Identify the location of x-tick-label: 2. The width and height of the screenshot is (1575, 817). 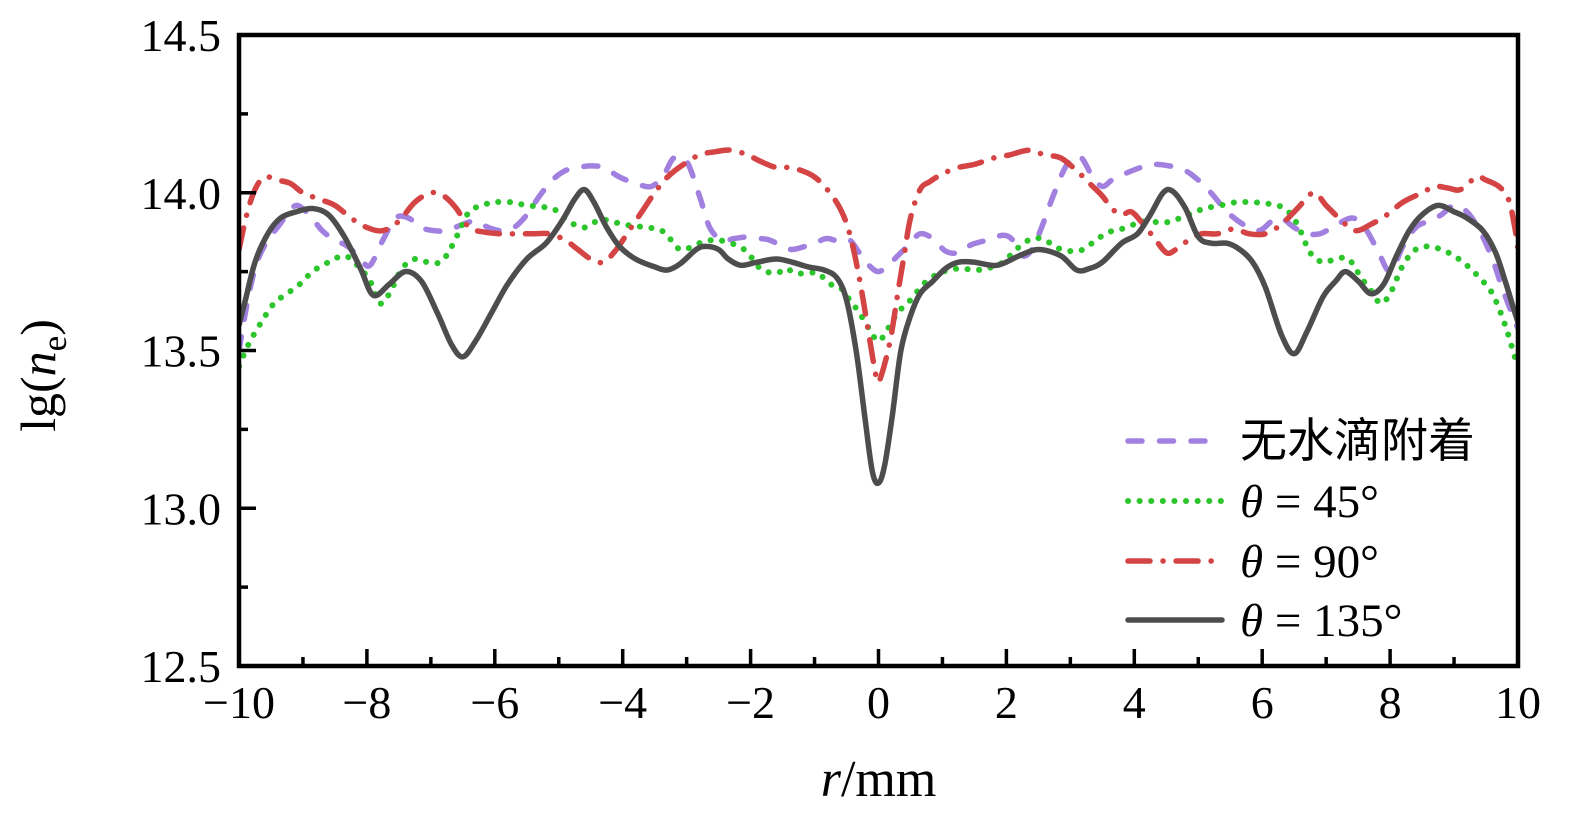
(1006, 702).